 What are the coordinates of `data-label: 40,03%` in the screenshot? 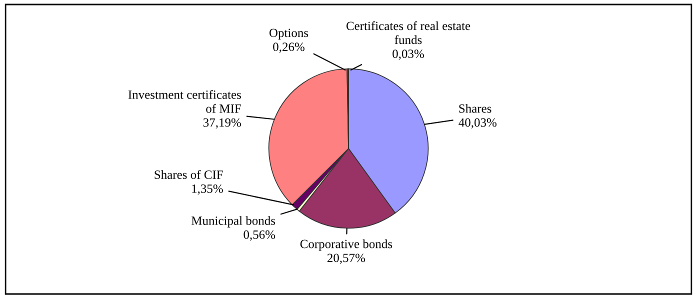 It's located at (477, 123).